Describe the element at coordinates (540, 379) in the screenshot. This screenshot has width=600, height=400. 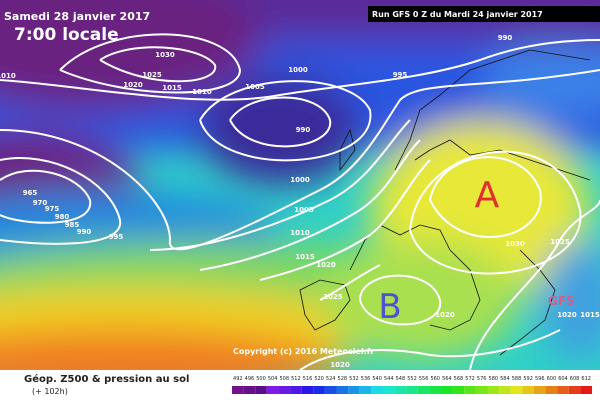
I see `scale-label: 596` at that location.